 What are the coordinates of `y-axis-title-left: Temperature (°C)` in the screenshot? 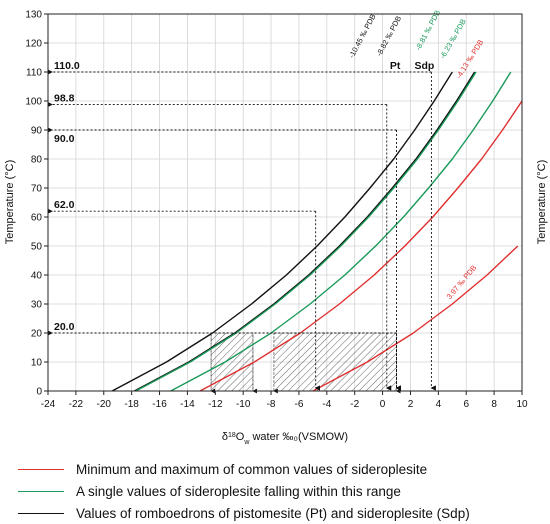 It's located at (10, 202).